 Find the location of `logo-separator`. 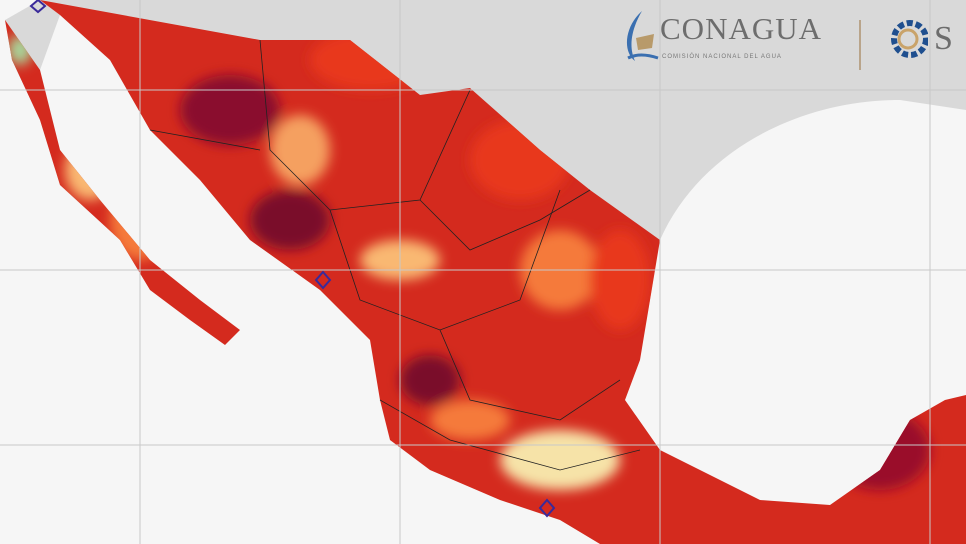

logo-separator is located at coordinates (860, 45).